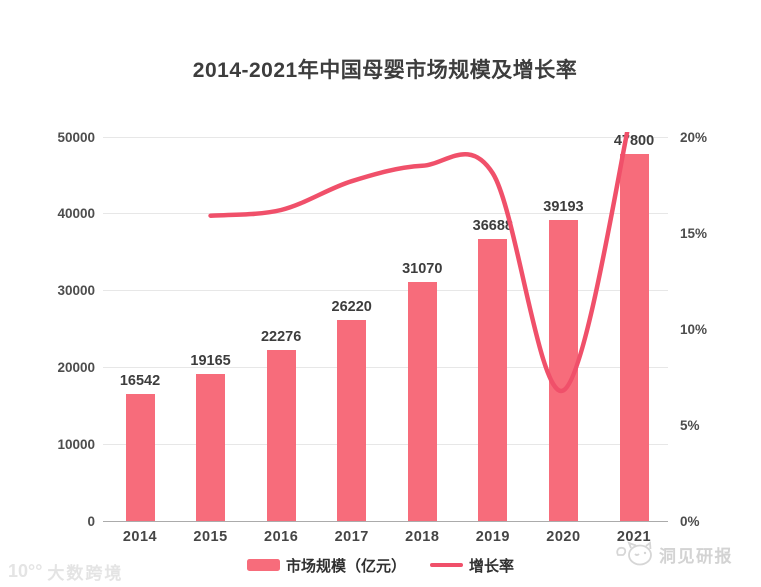 This screenshot has width=761, height=587. Describe the element at coordinates (85, 573) in the screenshot. I see `watermark-dashukuajing-text: 大数跨境` at that location.